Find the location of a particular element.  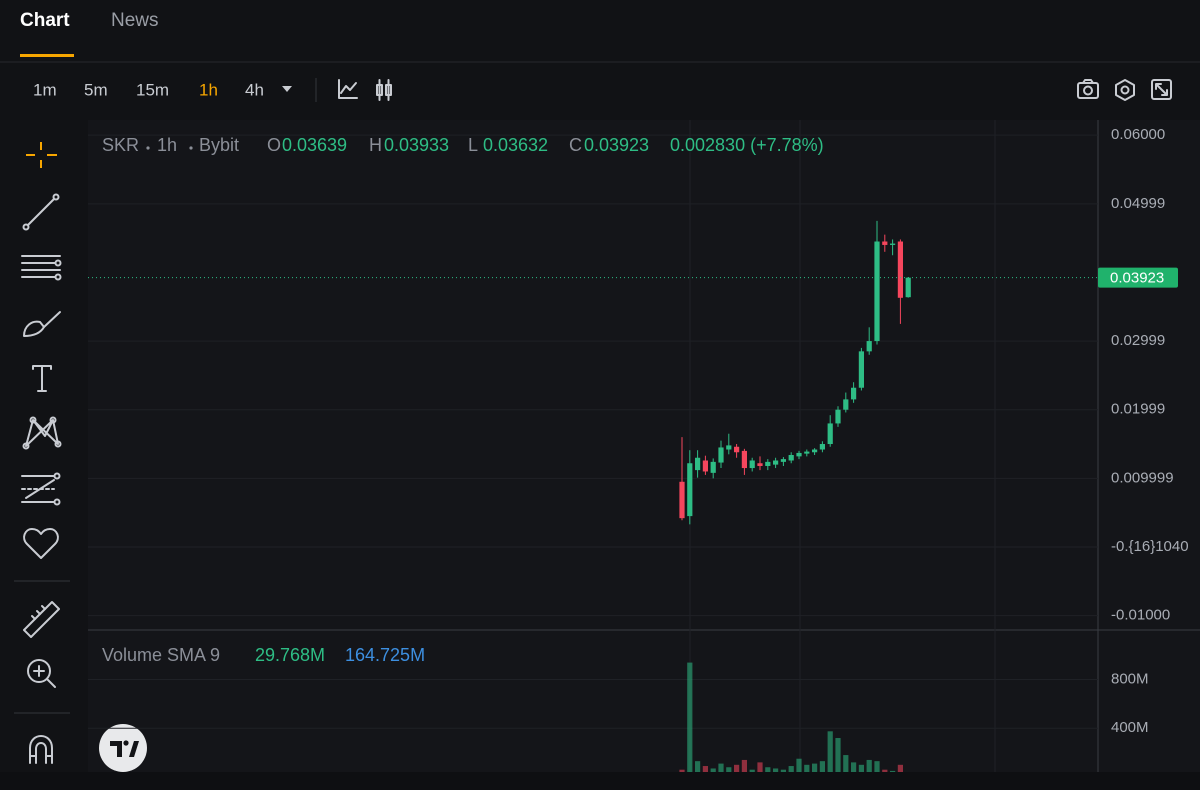

legend-change: 0.002830 (+7.78%) is located at coordinates (747, 145).